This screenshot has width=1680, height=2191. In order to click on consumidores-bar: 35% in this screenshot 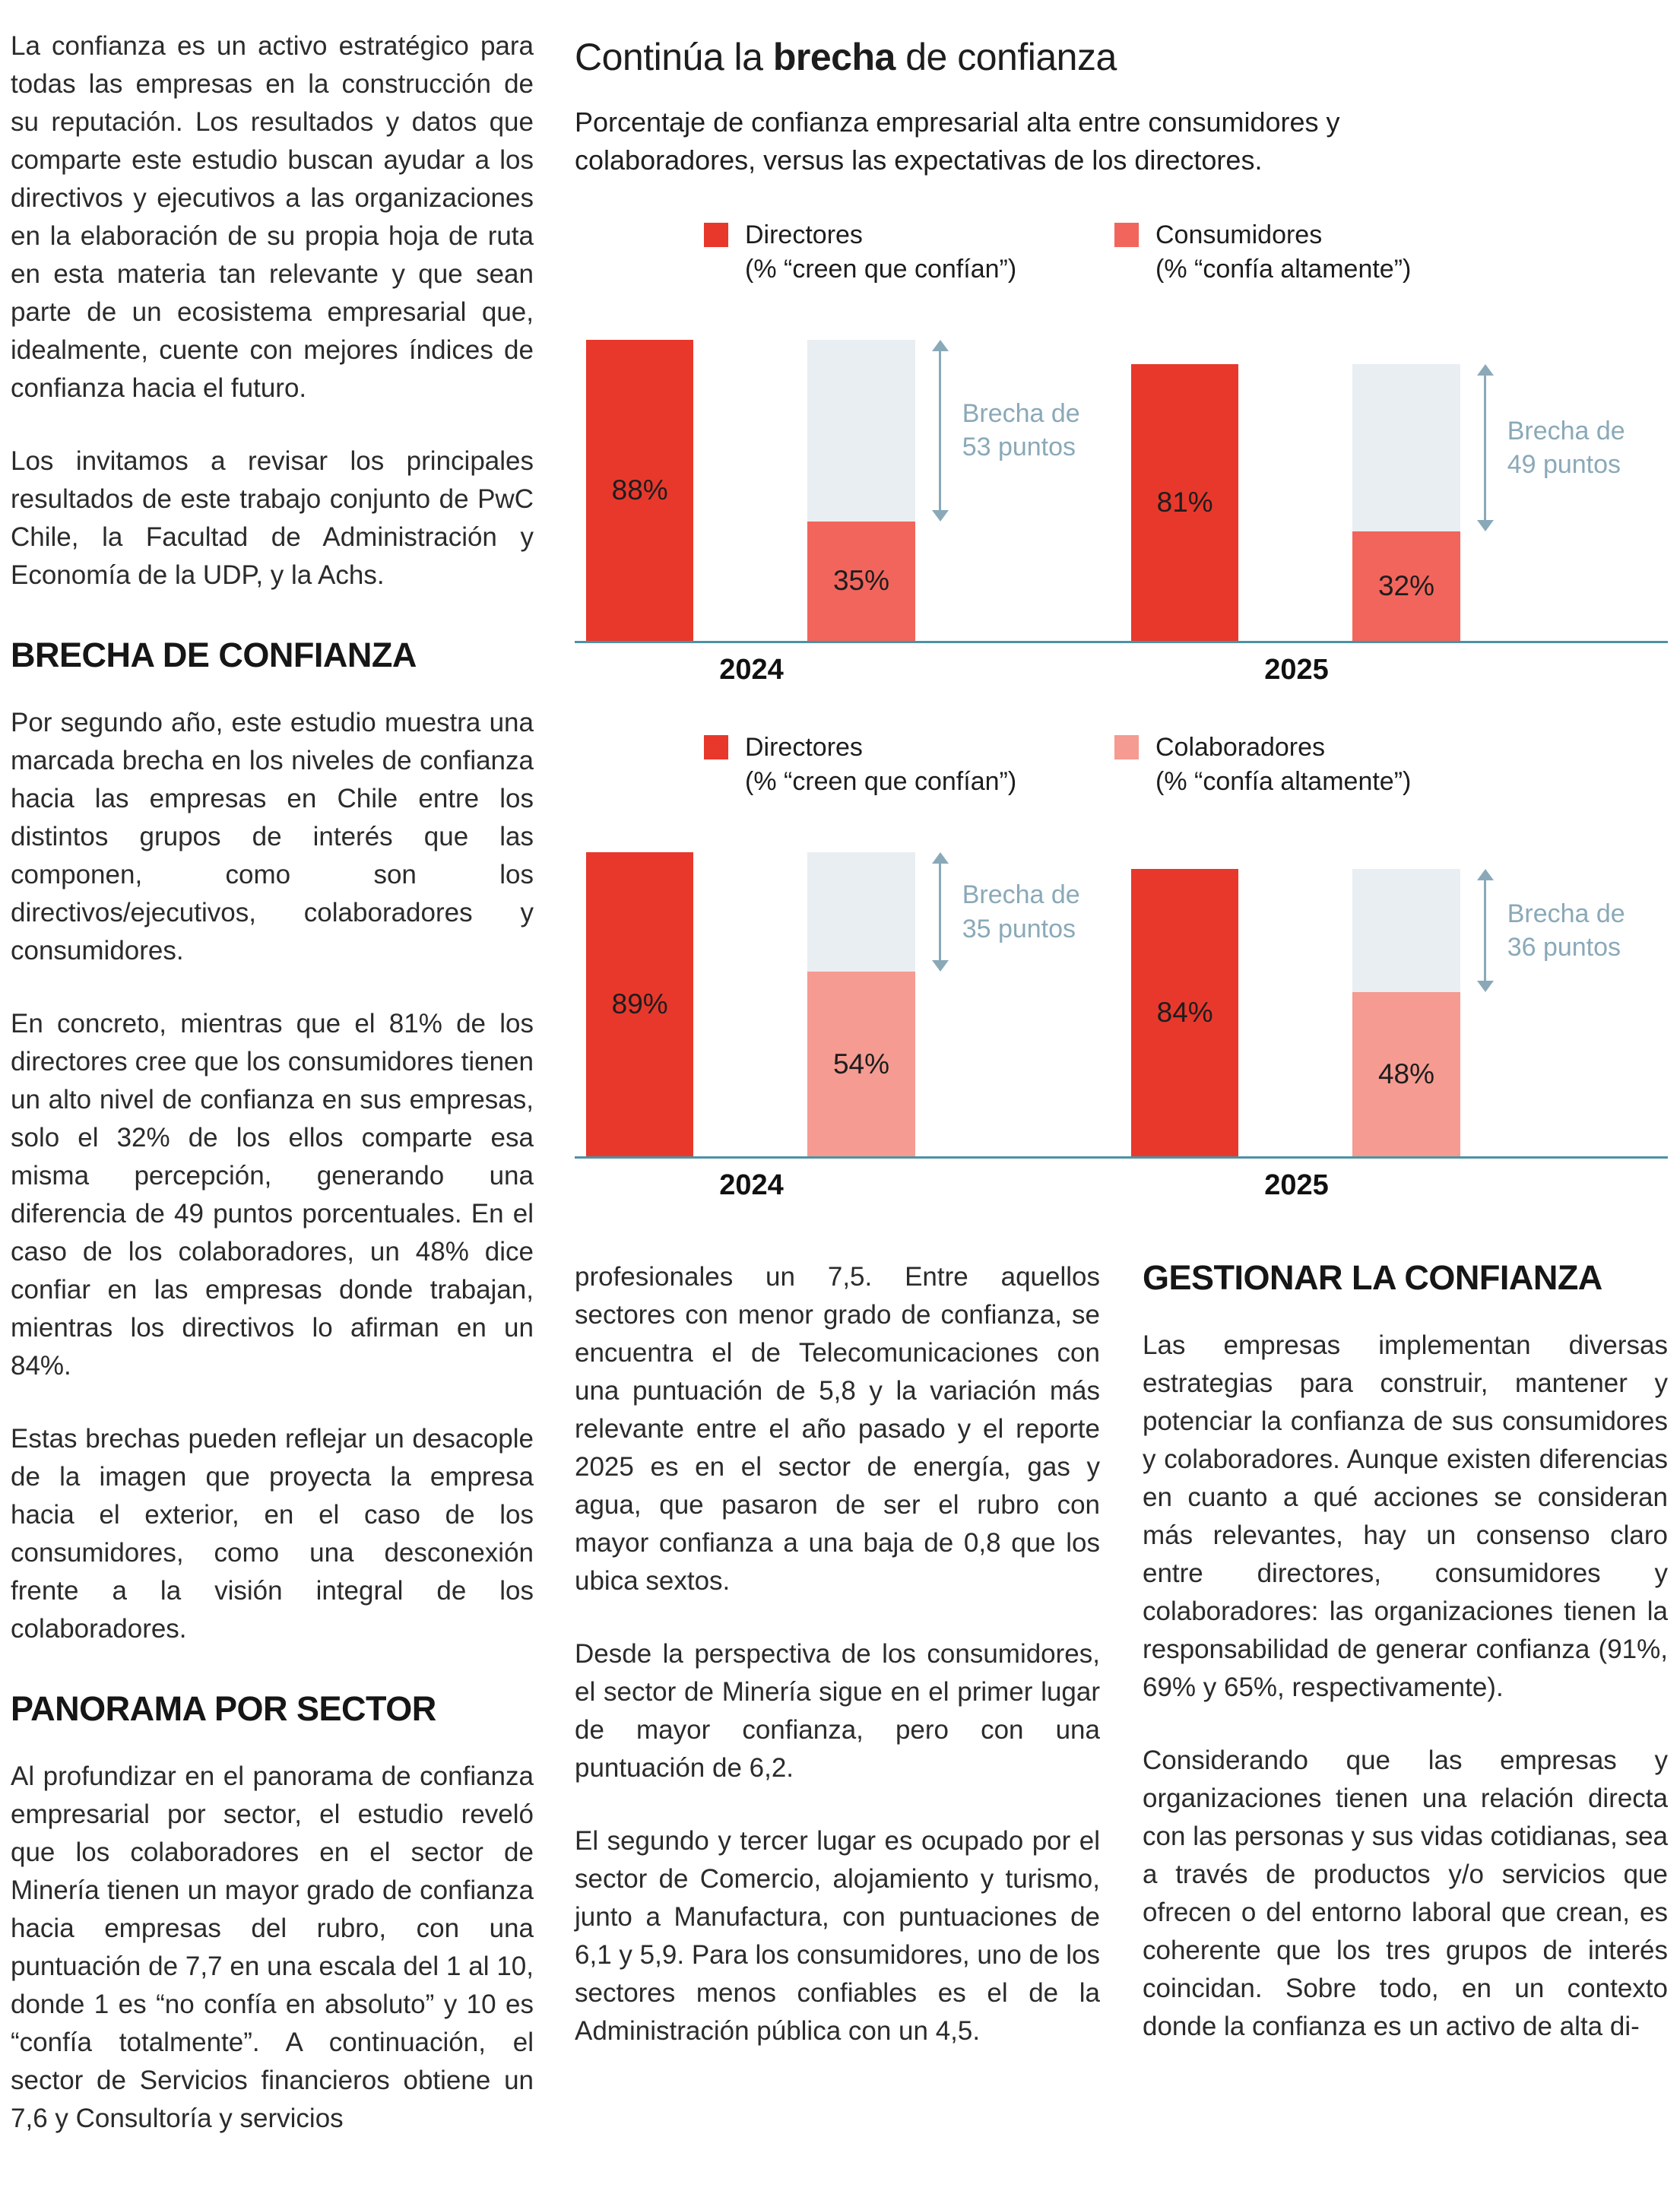, I will do `click(861, 581)`.